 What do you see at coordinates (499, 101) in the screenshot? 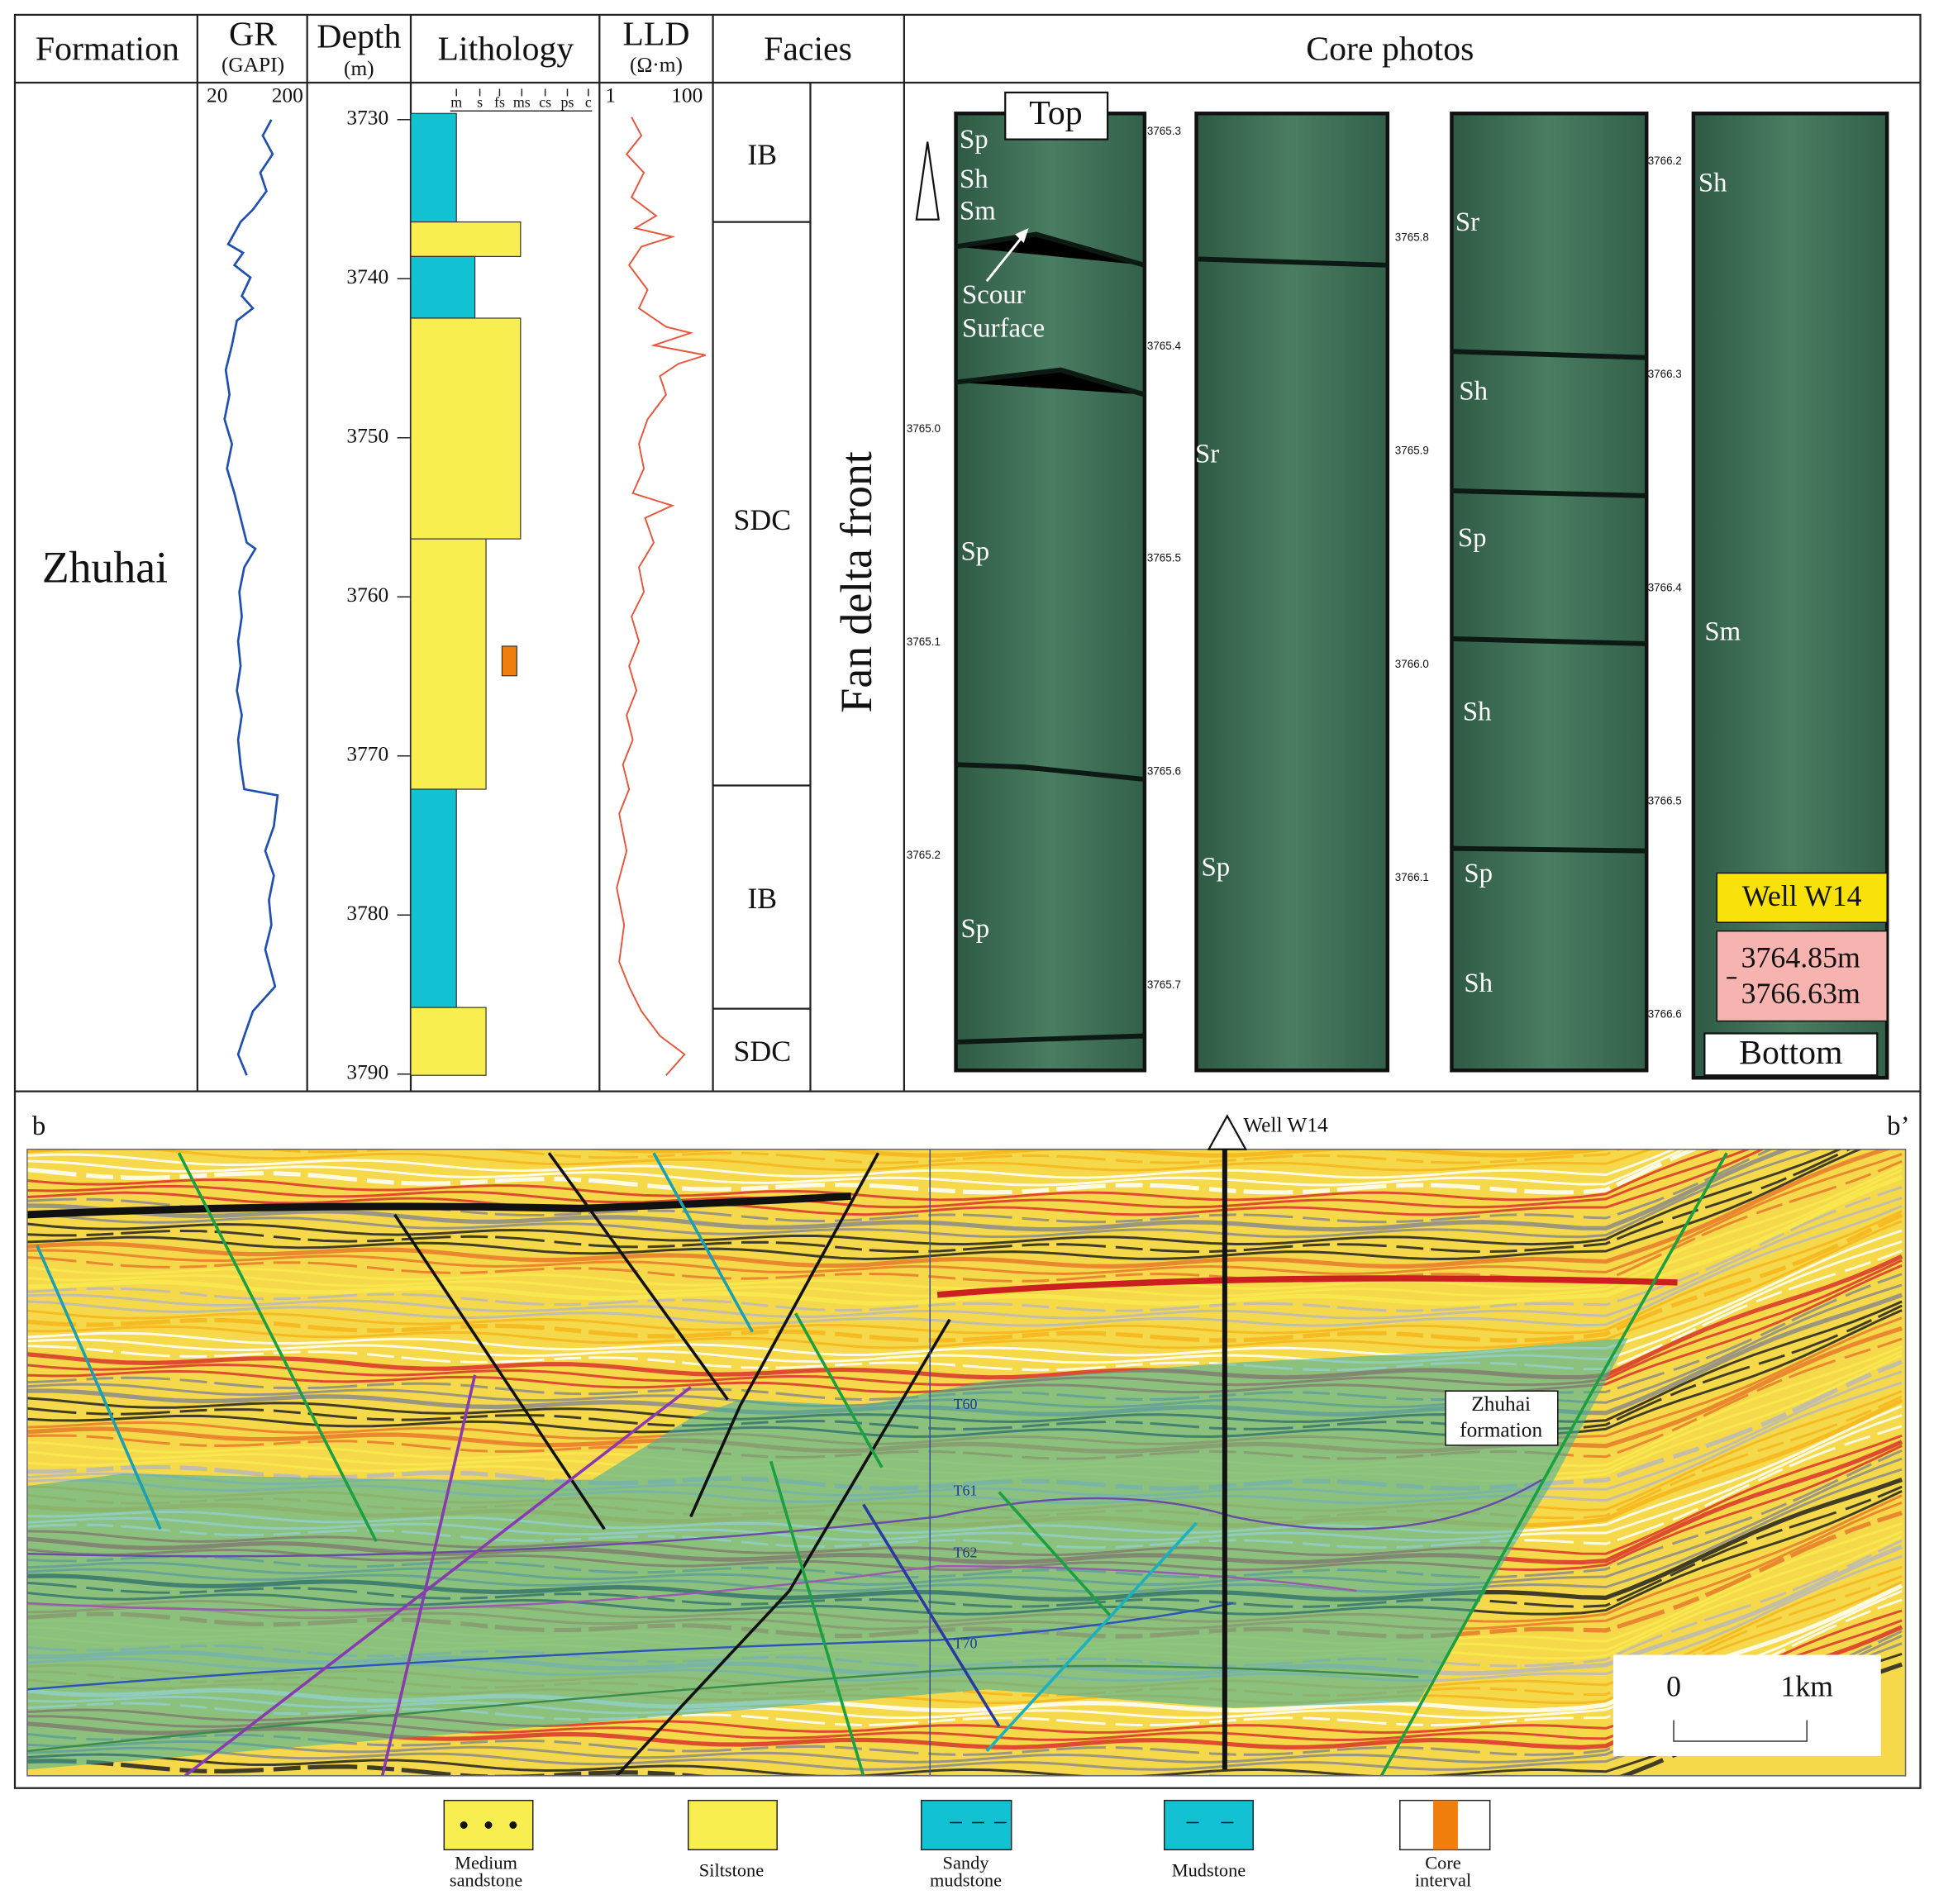
I see `grain-size-label: fs` at bounding box center [499, 101].